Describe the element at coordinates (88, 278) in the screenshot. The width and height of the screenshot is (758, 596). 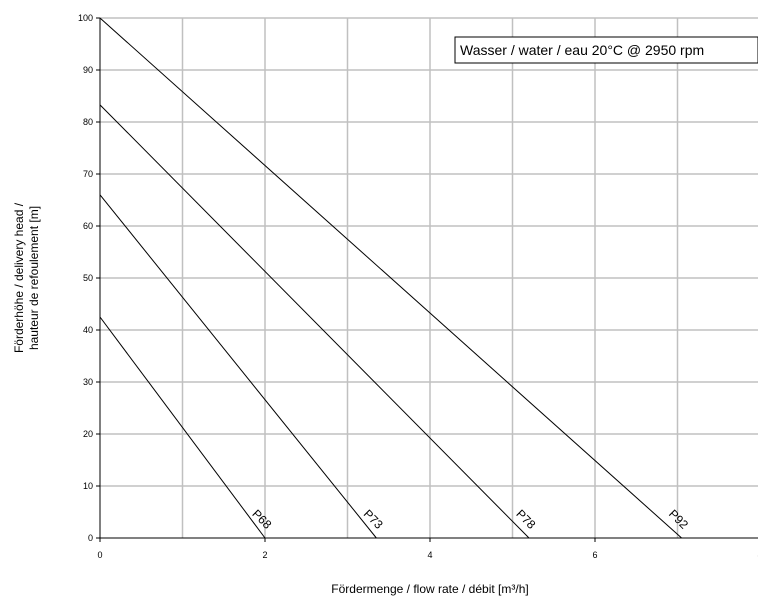
I see `y-tick-label-50: 50` at that location.